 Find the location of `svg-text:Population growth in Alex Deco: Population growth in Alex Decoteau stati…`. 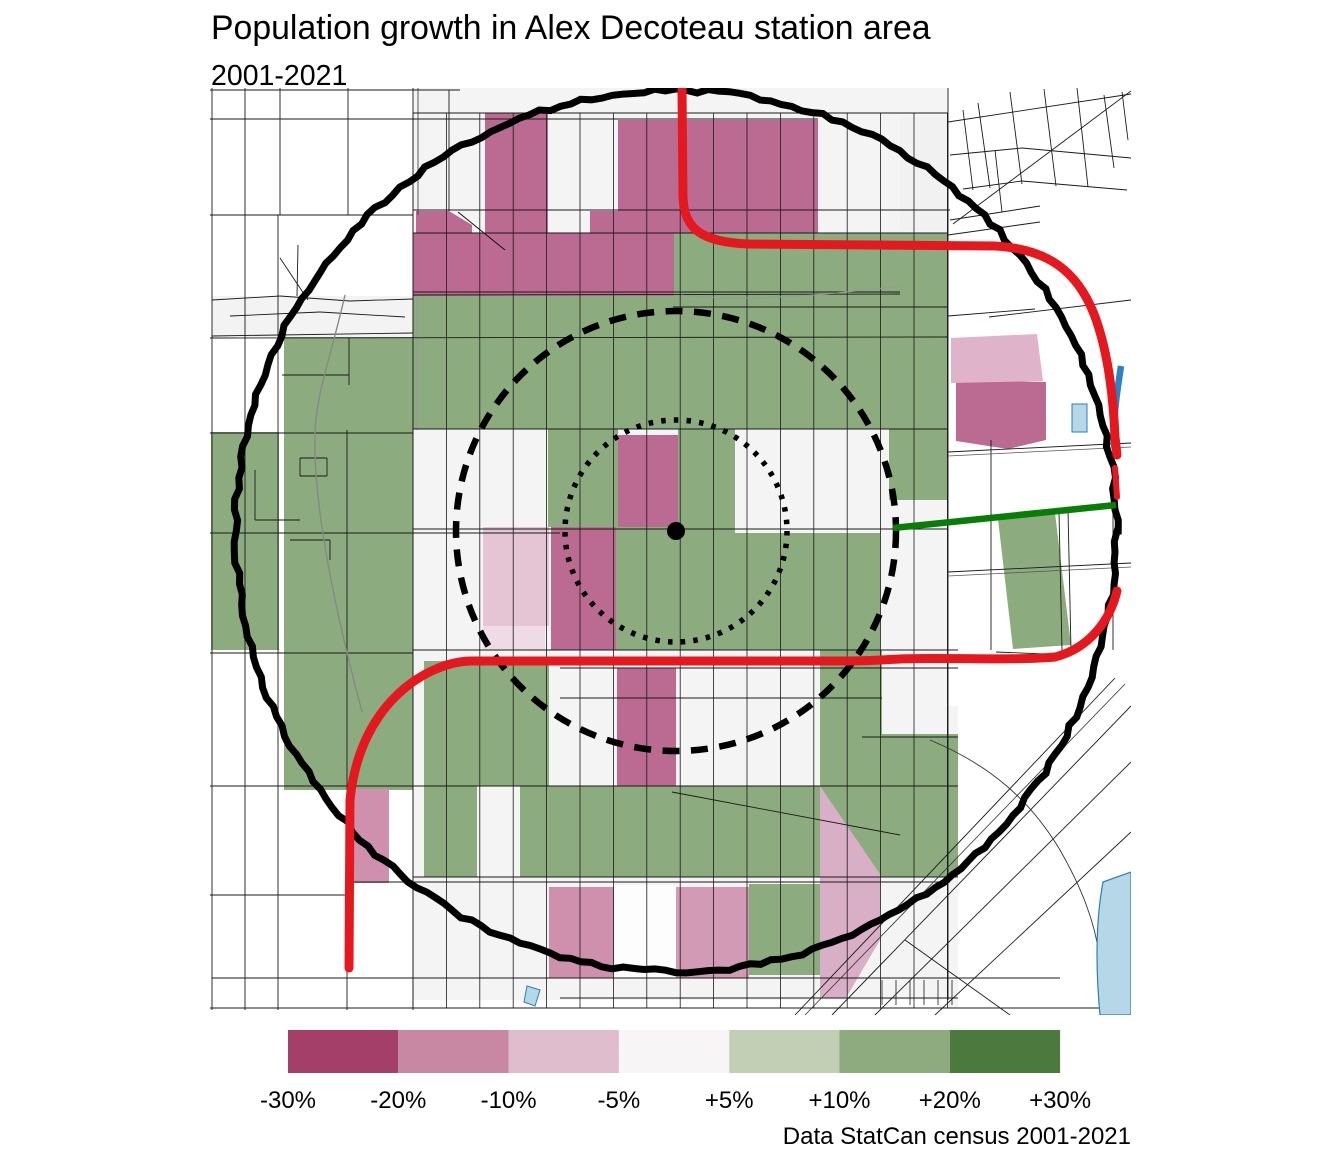

svg-text:Population growth in Alex Deco: Population growth in Alex Decoteau stati… is located at coordinates (571, 28).